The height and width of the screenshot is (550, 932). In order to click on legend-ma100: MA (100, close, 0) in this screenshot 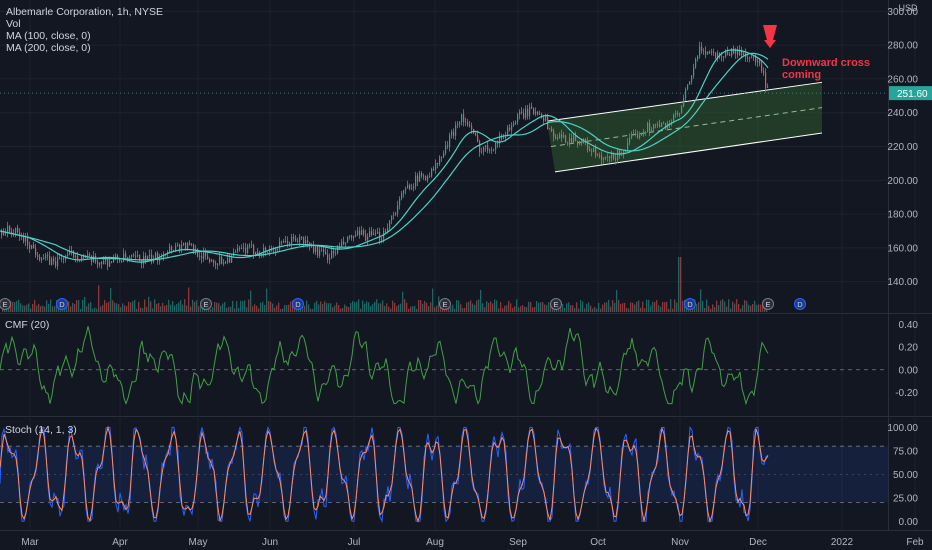, I will do `click(48, 36)`.